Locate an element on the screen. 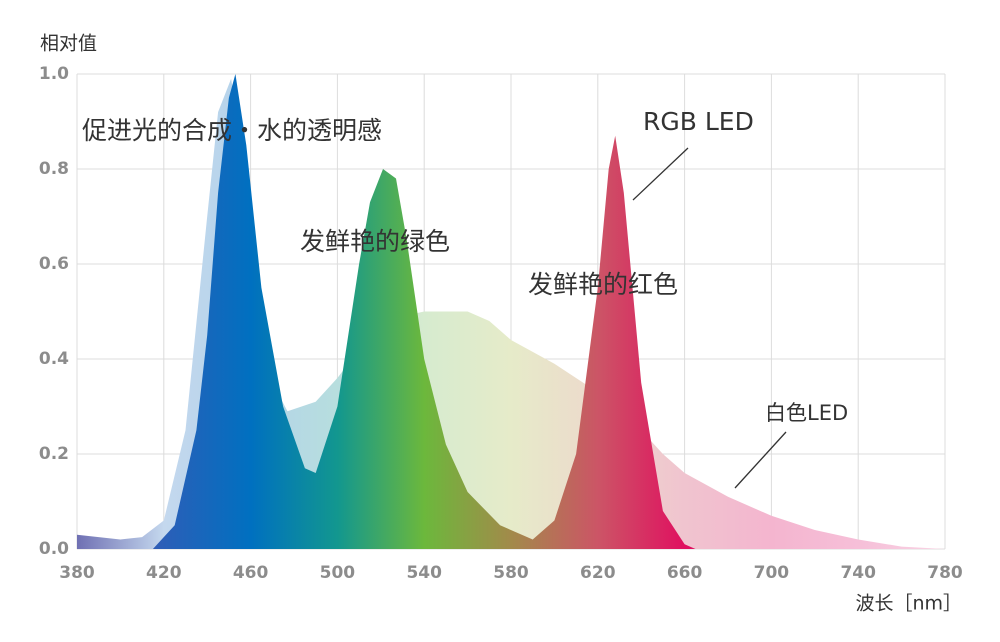  x-axis-title: 波长［nm］ is located at coordinates (908, 604).